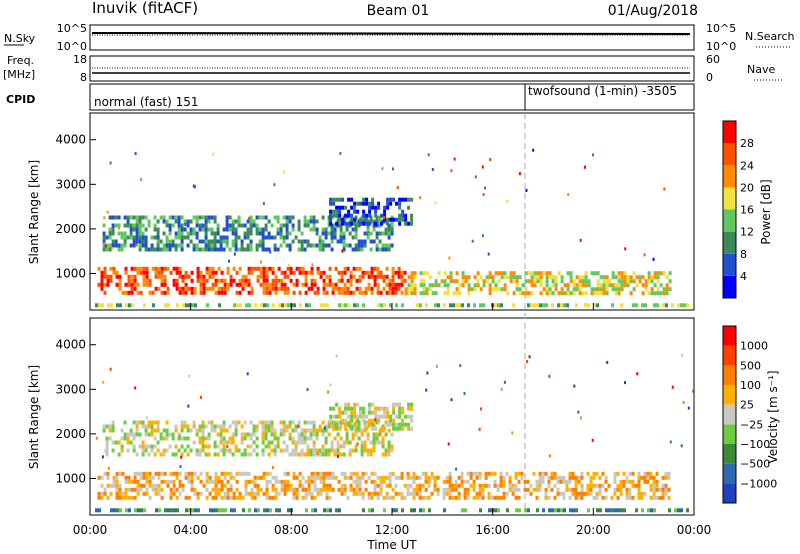  I want to click on colorbar-tick-label: 100, so click(750, 385).